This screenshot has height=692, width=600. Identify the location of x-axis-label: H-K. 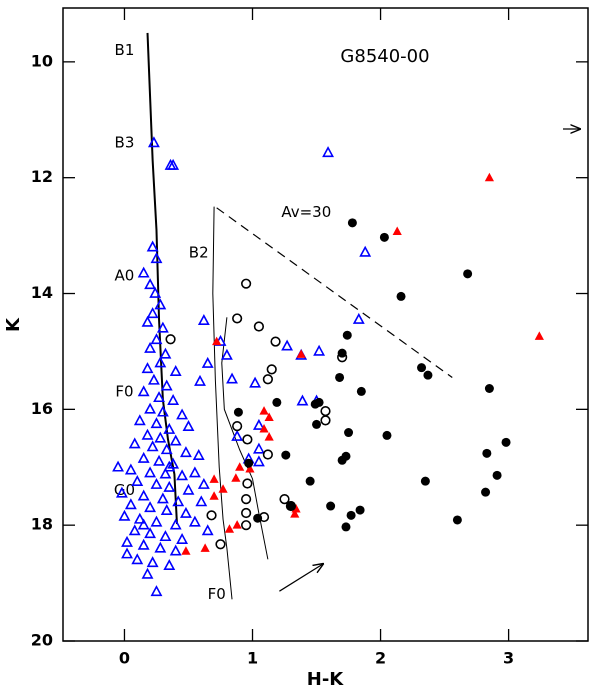
(326, 679).